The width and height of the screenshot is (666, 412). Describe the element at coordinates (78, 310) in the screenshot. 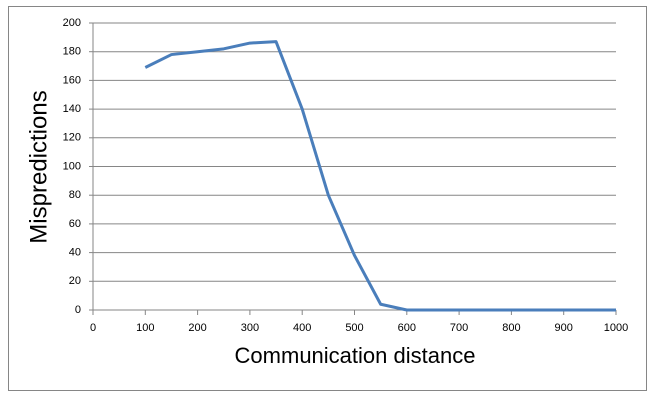

I see `y-tick-label: 0` at that location.